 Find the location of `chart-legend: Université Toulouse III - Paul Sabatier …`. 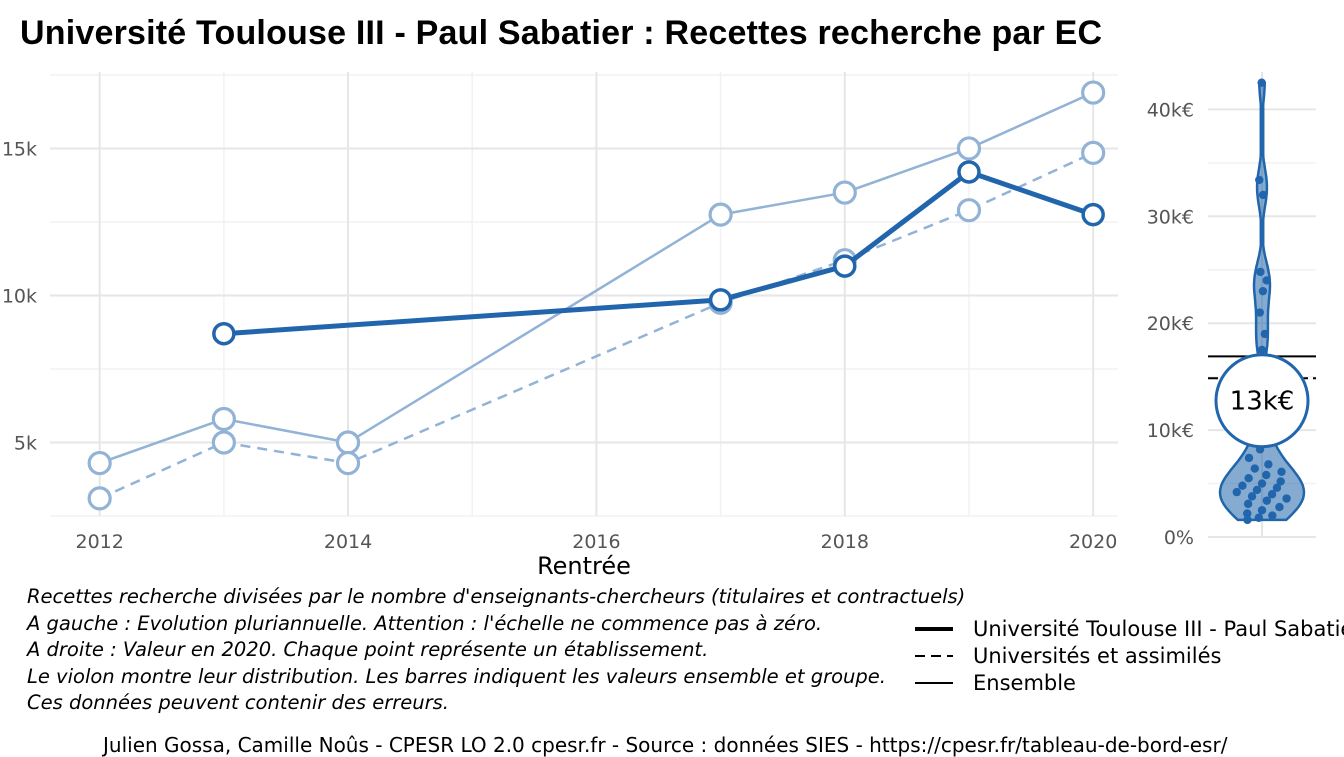

chart-legend: Université Toulouse III - Paul Sabatier … is located at coordinates (1129, 655).